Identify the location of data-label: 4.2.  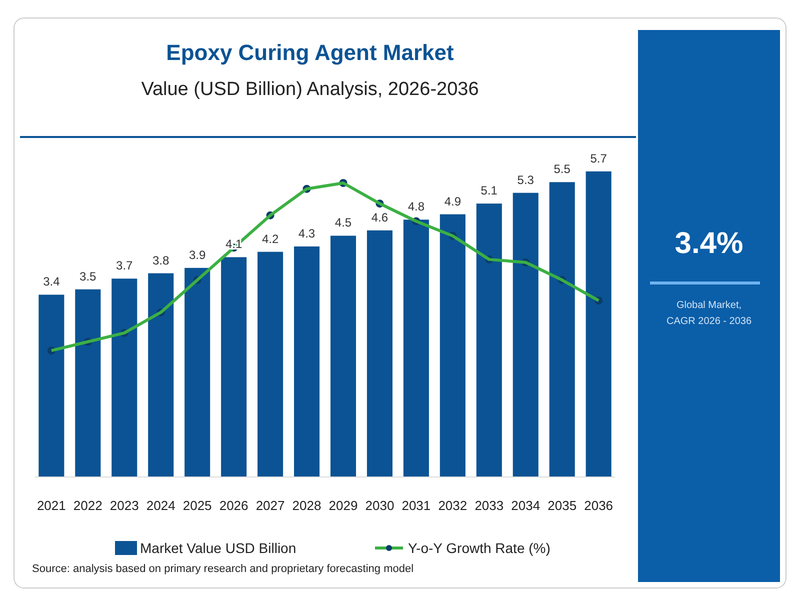
(270, 239).